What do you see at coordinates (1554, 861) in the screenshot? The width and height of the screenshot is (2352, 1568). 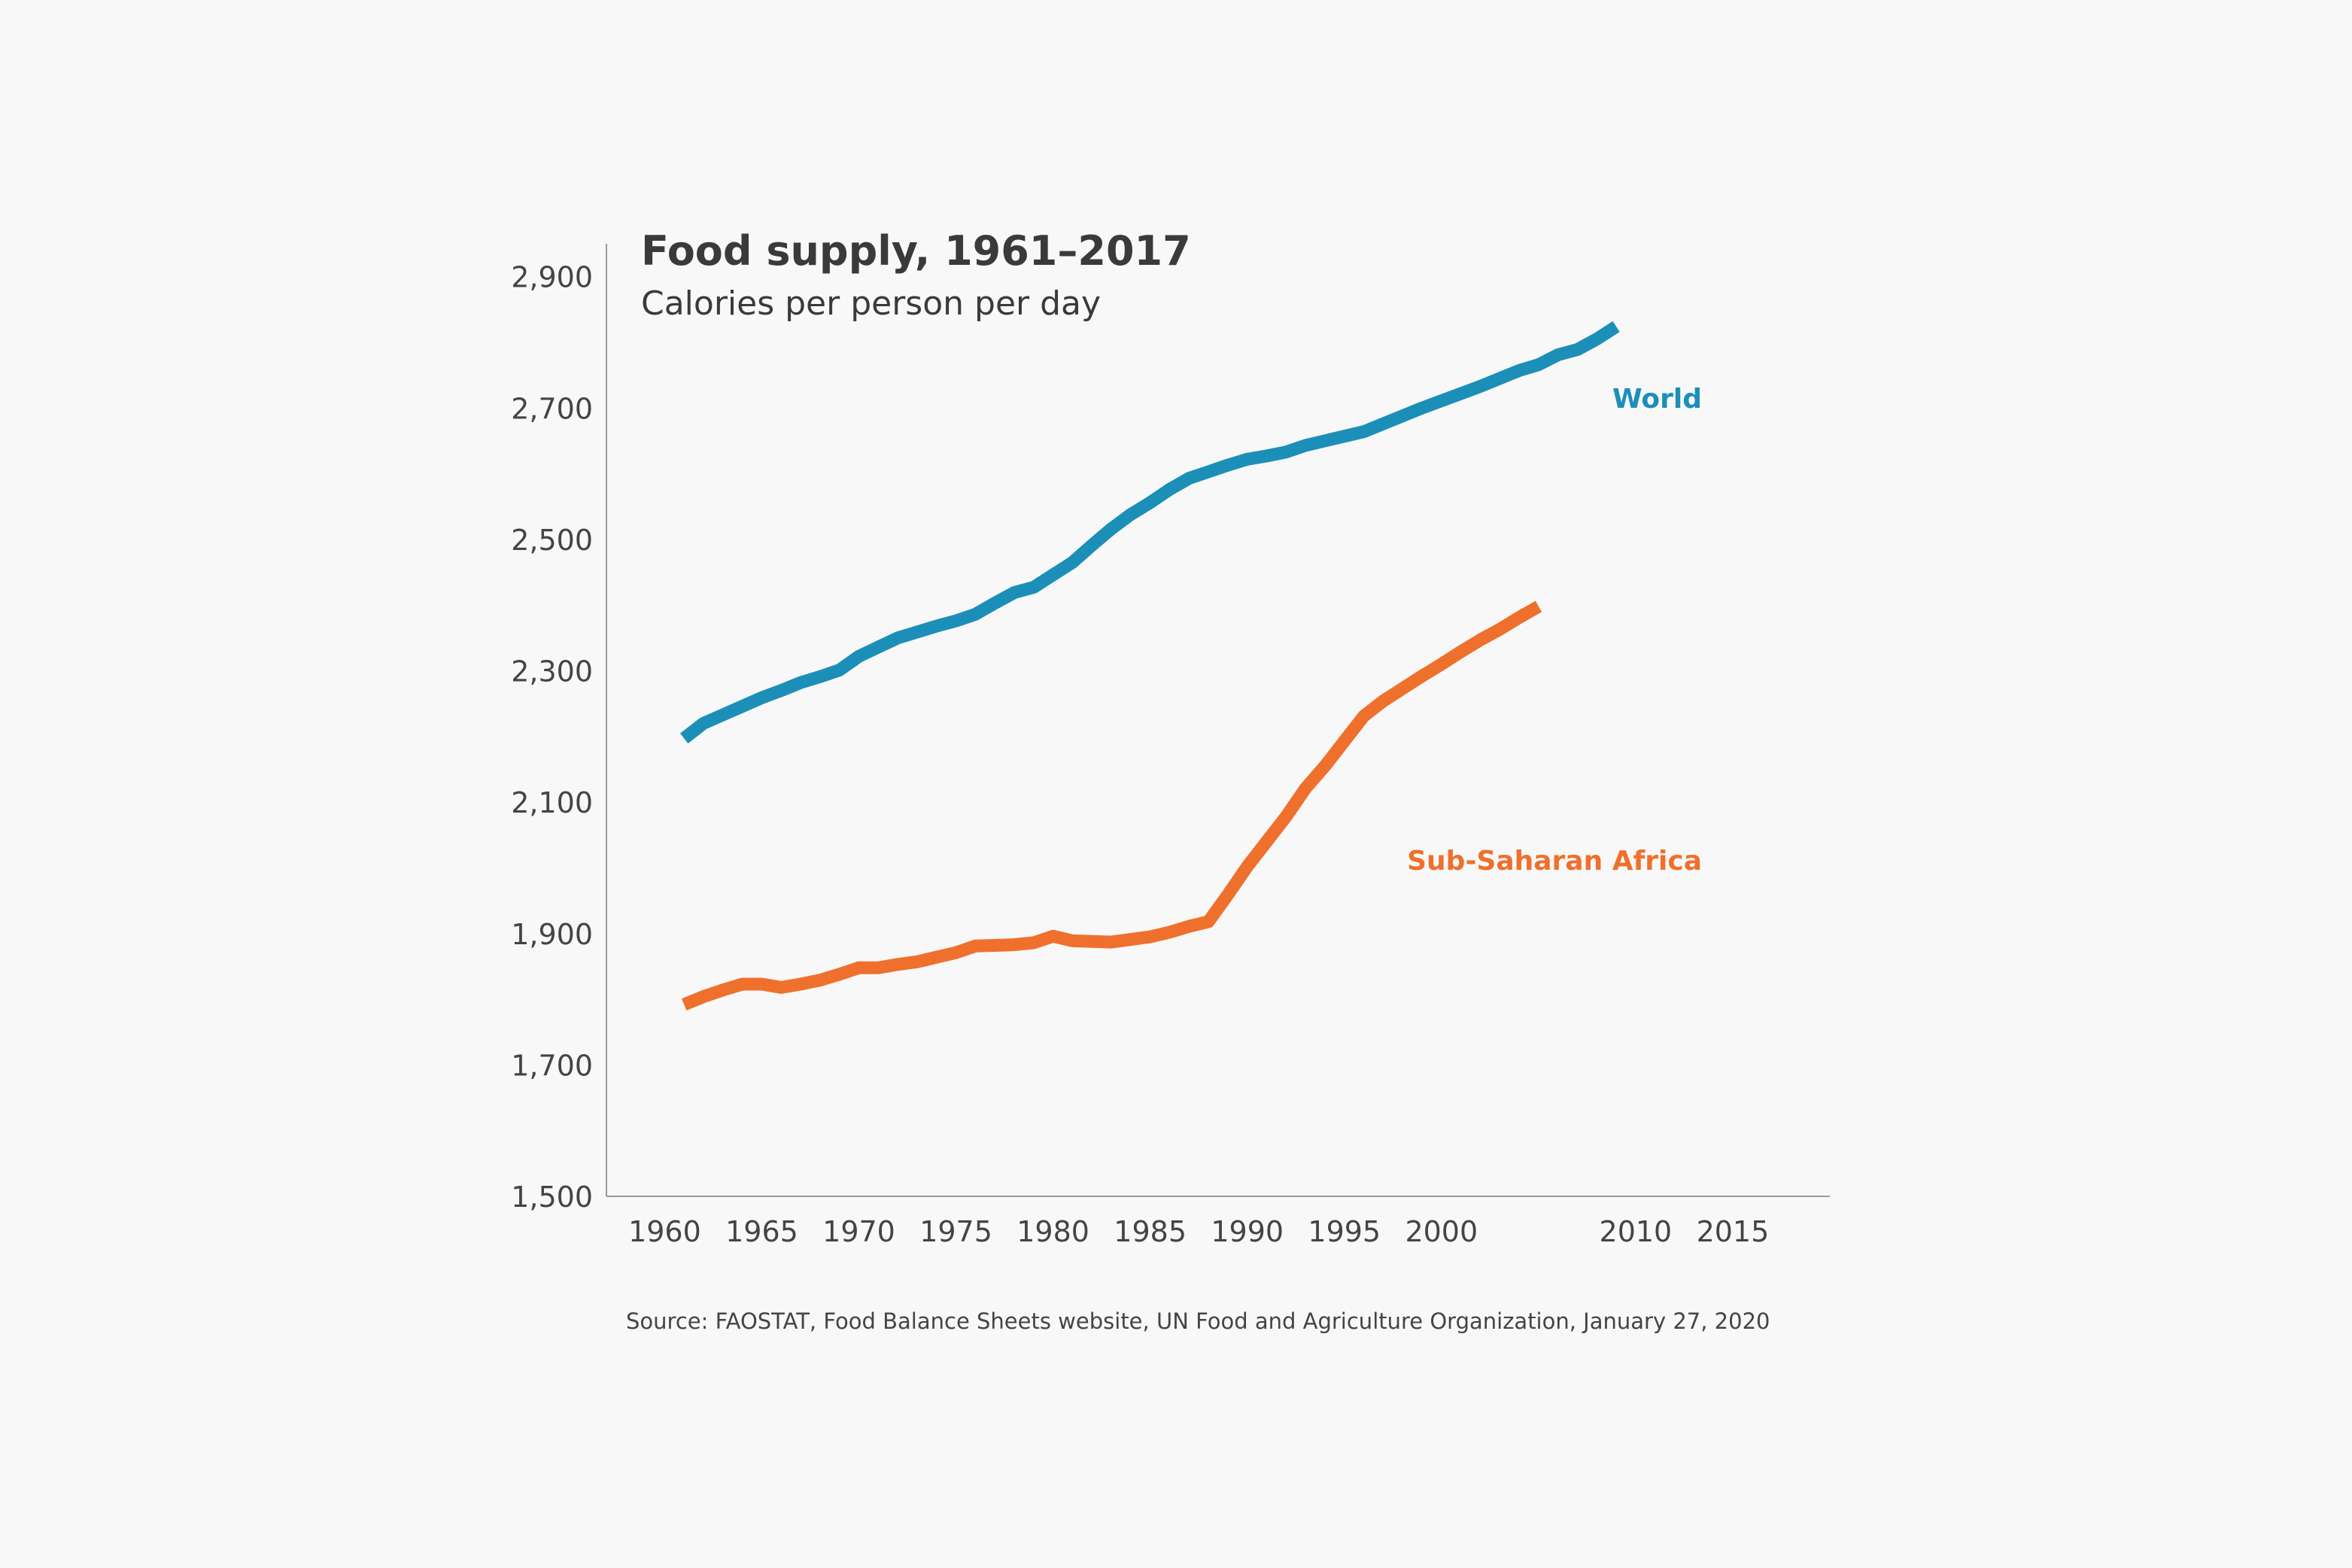 I see `series-label-sub-saharan-africa: Sub-Saharan Africa` at bounding box center [1554, 861].